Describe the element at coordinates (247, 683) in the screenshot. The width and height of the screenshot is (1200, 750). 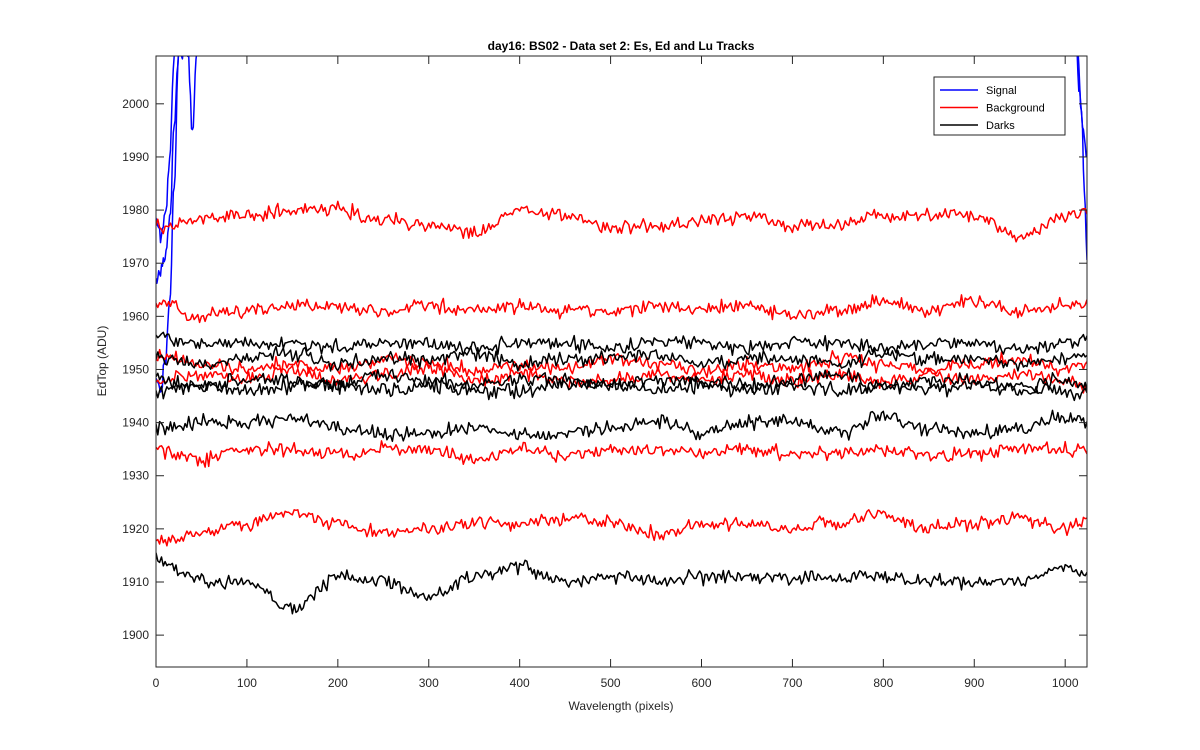
I see `x-tick-label: 100` at that location.